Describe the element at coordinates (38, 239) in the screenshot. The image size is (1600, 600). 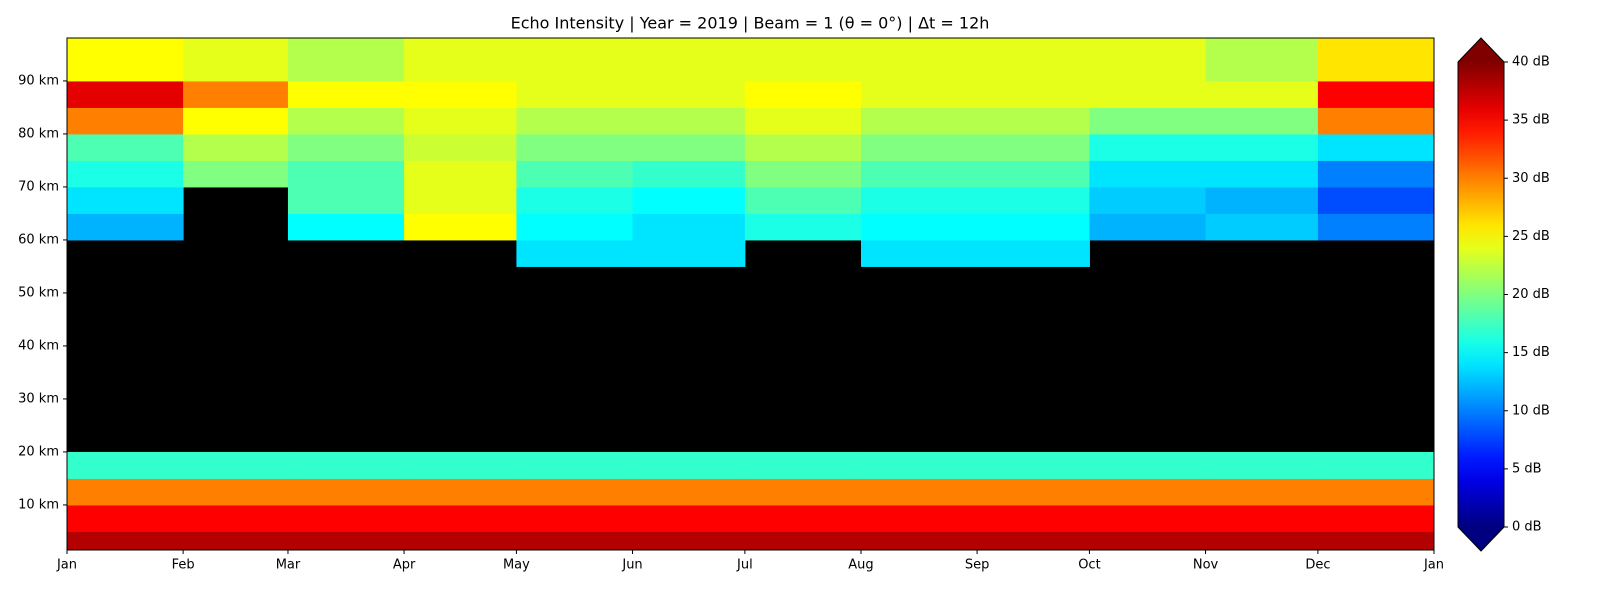
I see `y-tick-label: 60 km` at that location.